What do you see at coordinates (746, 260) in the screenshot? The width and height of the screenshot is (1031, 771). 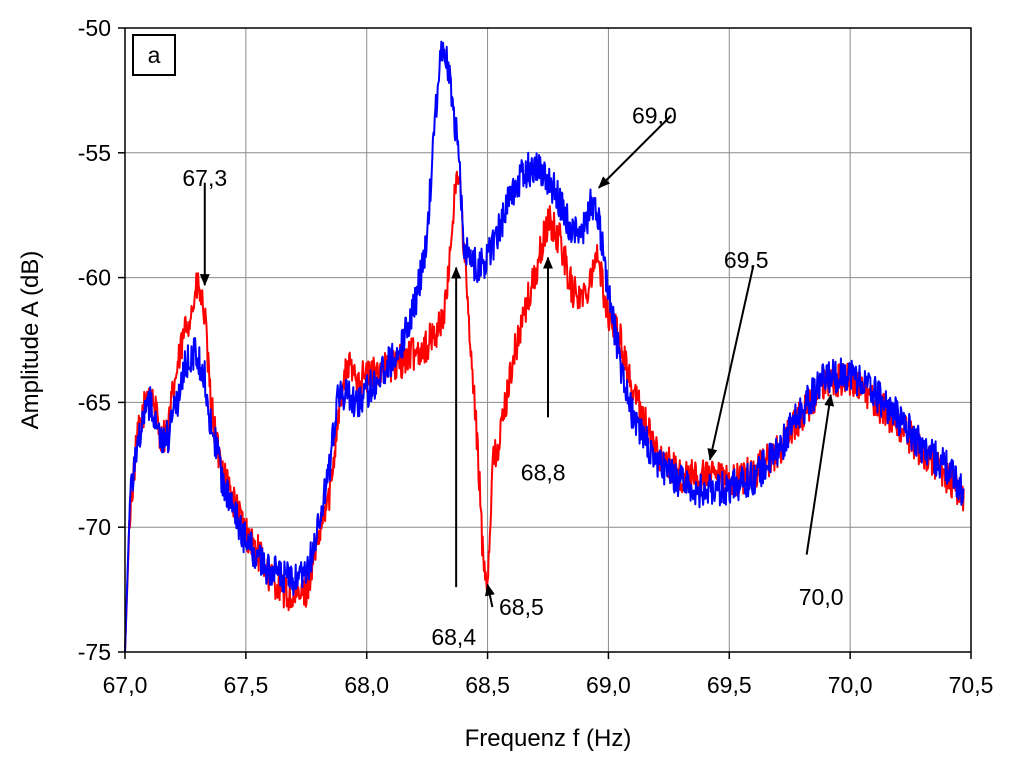 I see `annotation-label: 69,5` at bounding box center [746, 260].